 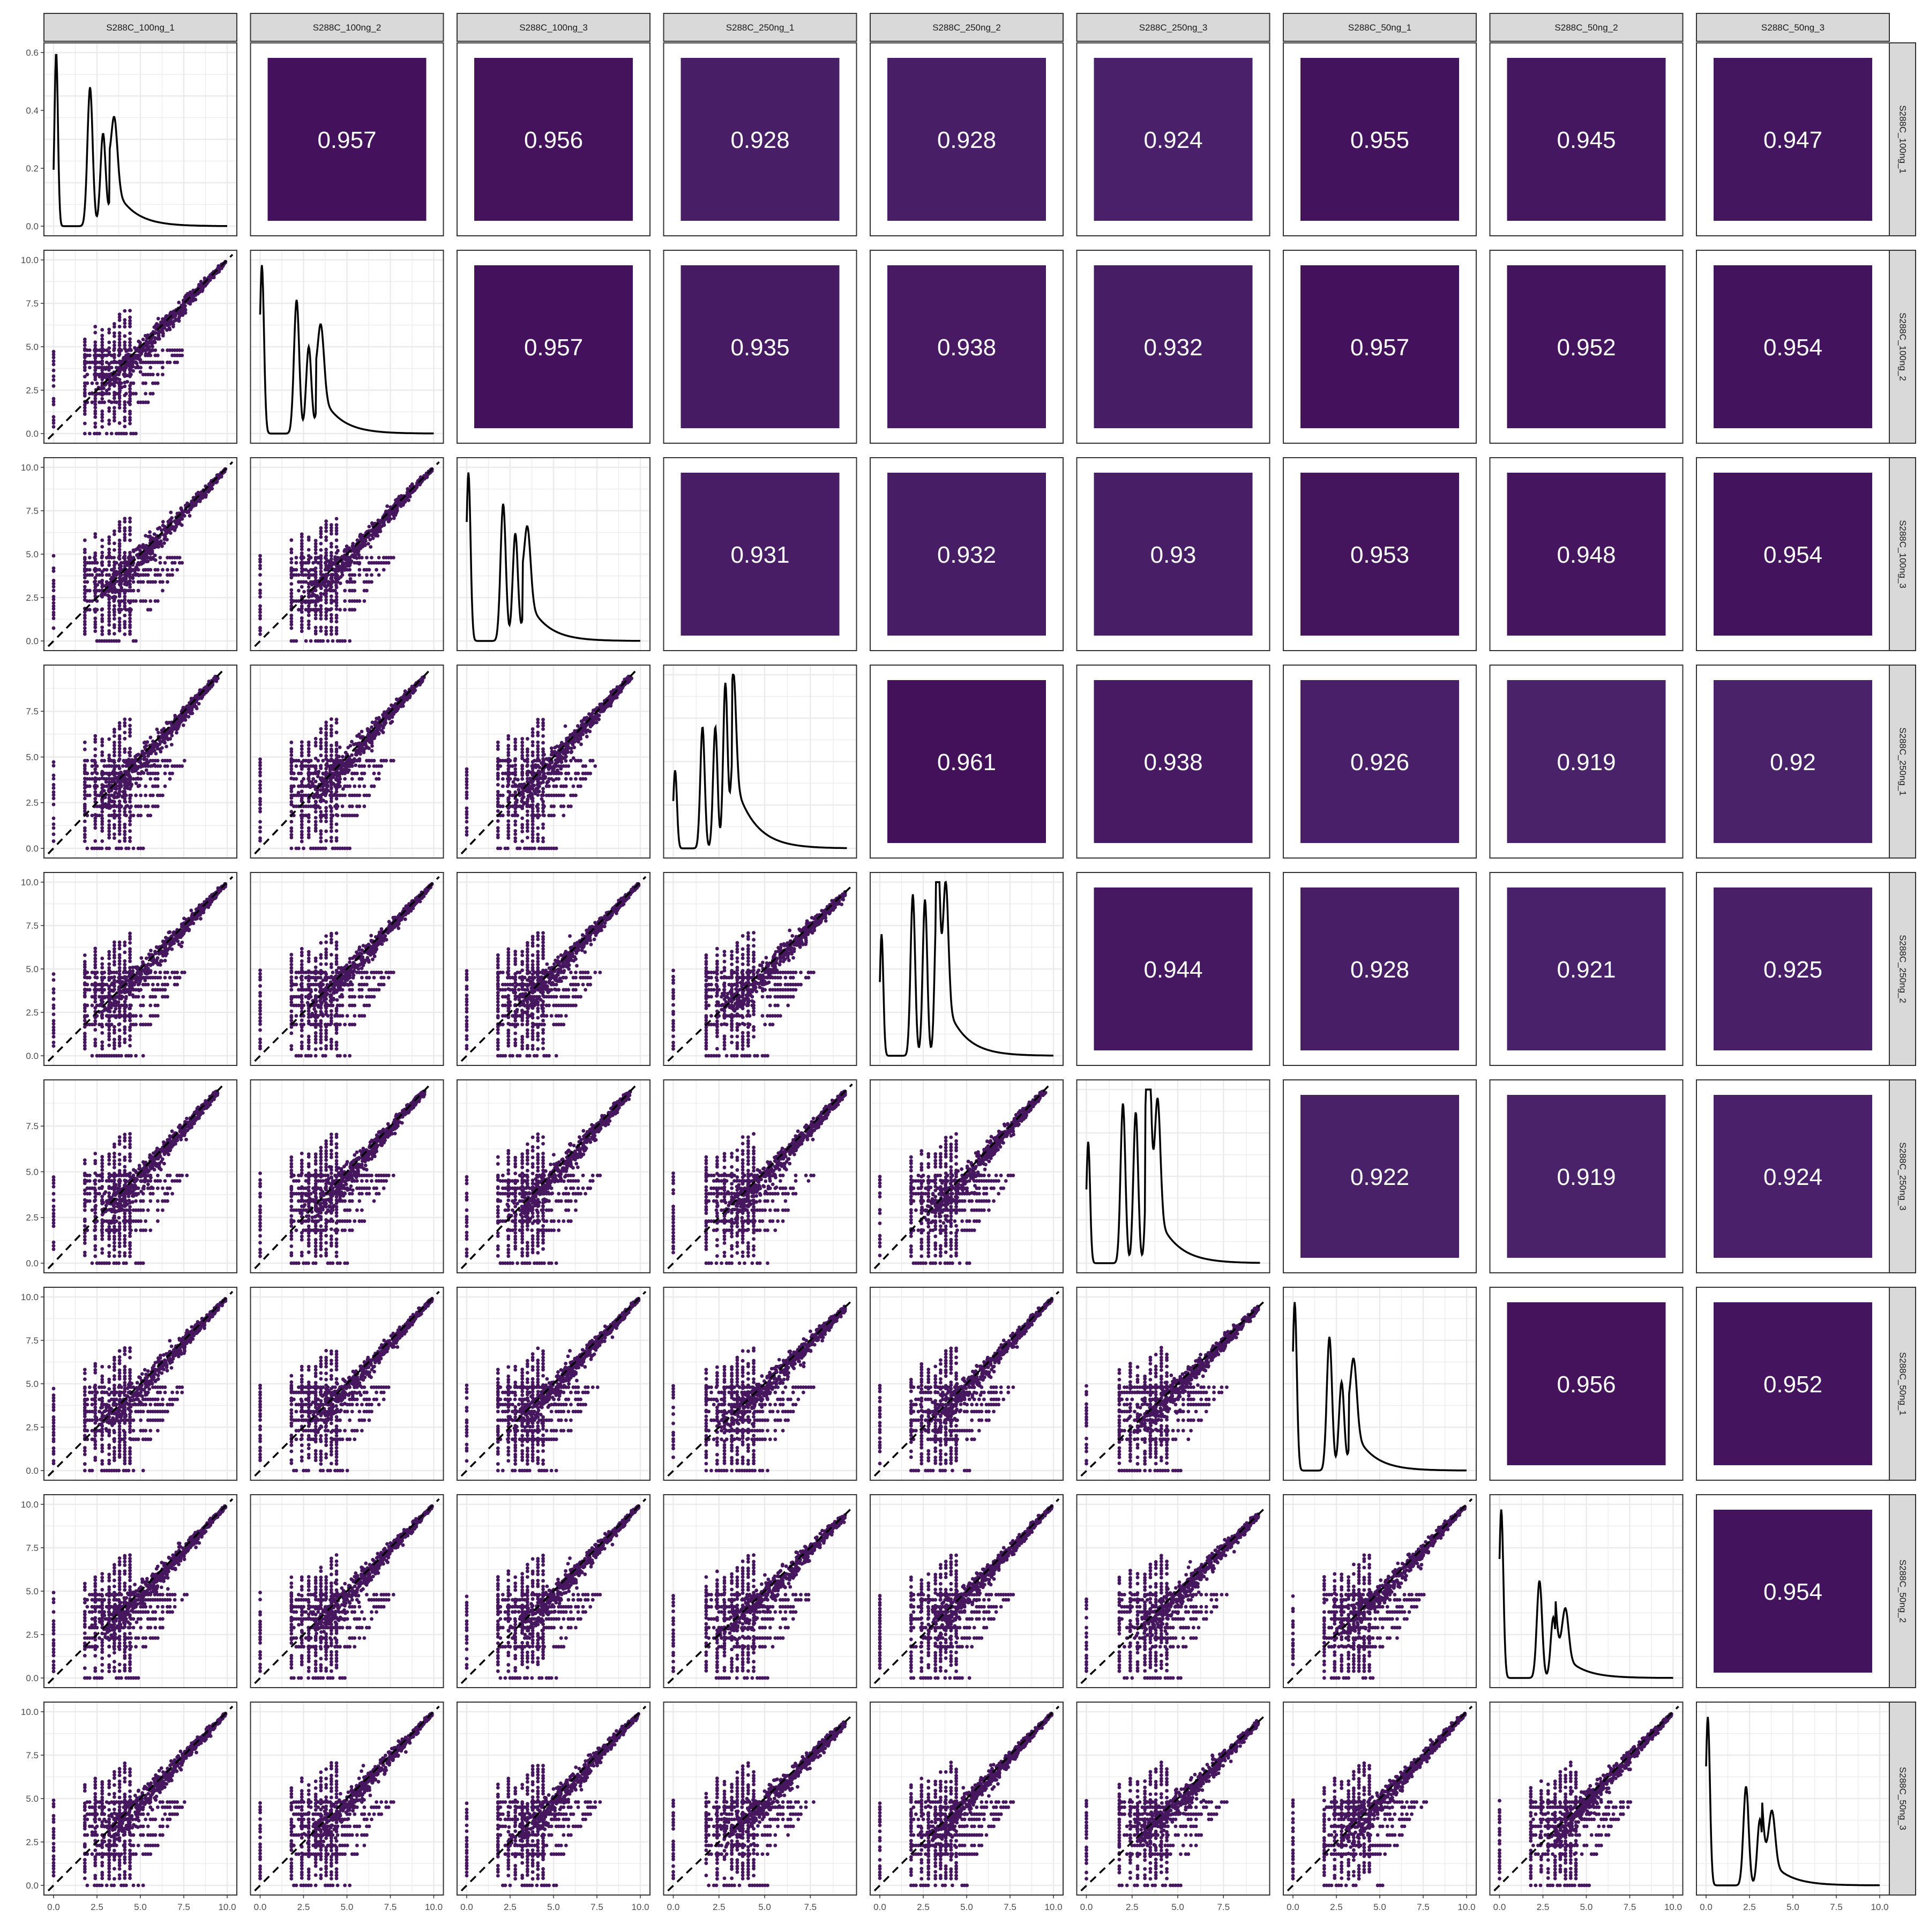 I want to click on panel: 0.957, so click(x=348, y=139).